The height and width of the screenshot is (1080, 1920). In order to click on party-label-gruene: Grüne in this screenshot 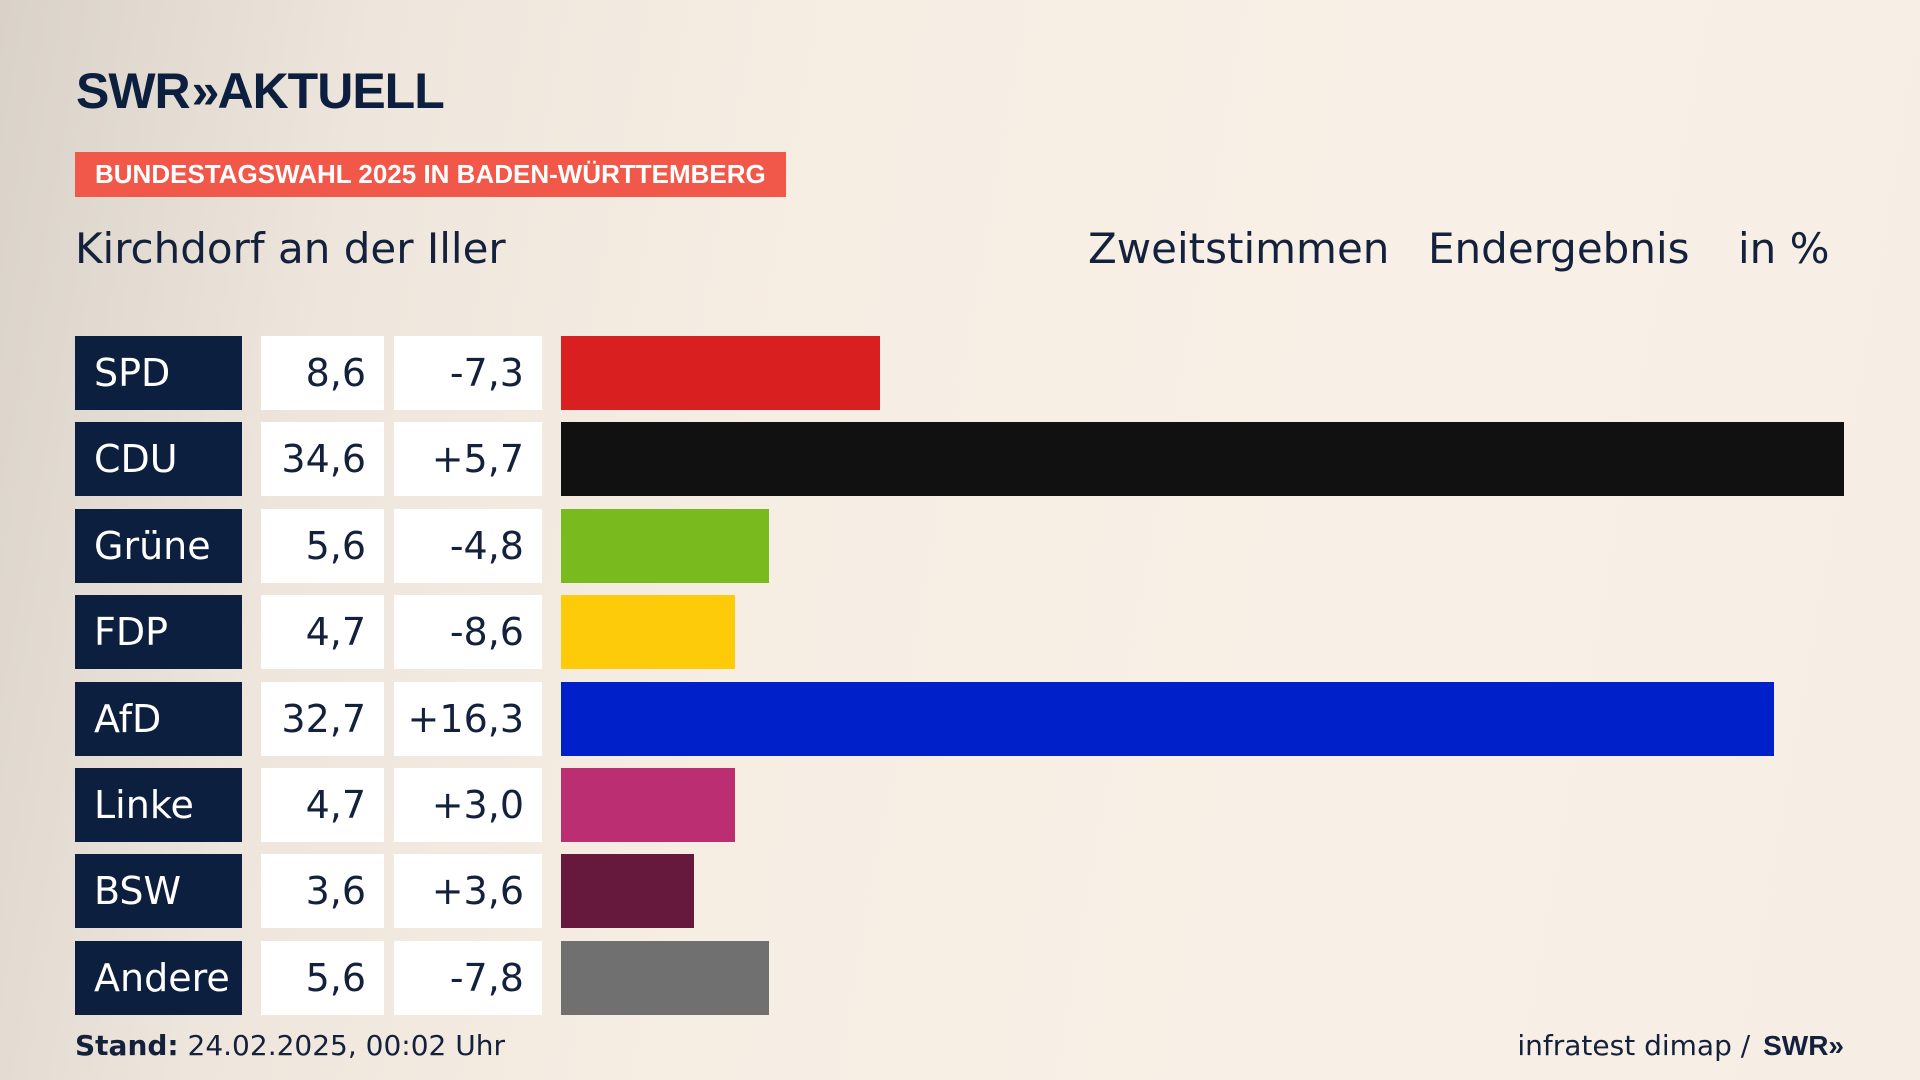, I will do `click(158, 546)`.